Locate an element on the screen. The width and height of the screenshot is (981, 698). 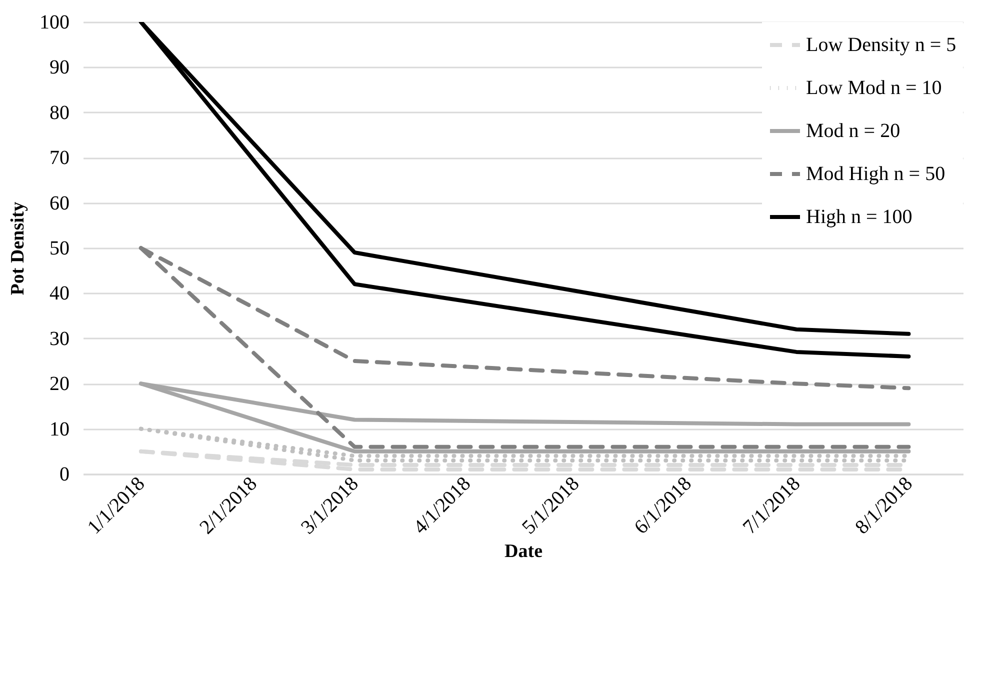
legend-label: High n = 100 is located at coordinates (859, 217).